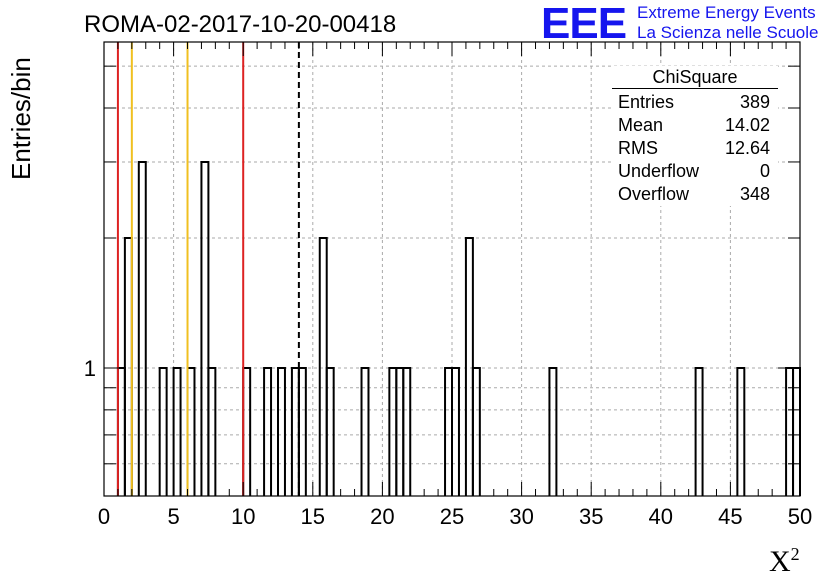  What do you see at coordinates (747, 148) in the screenshot?
I see `stats-value: 12.64` at bounding box center [747, 148].